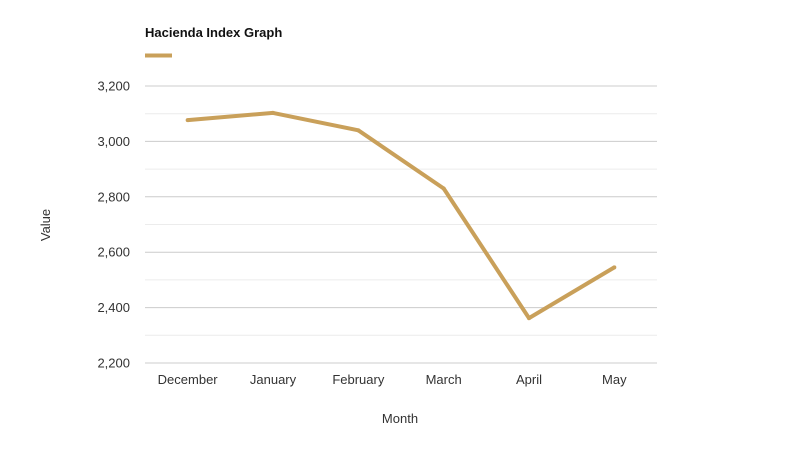 The image size is (800, 450). What do you see at coordinates (113, 225) in the screenshot?
I see `y-axis-ticks: 2,200 2,400 2,600 2,800 3,000 3,200` at bounding box center [113, 225].